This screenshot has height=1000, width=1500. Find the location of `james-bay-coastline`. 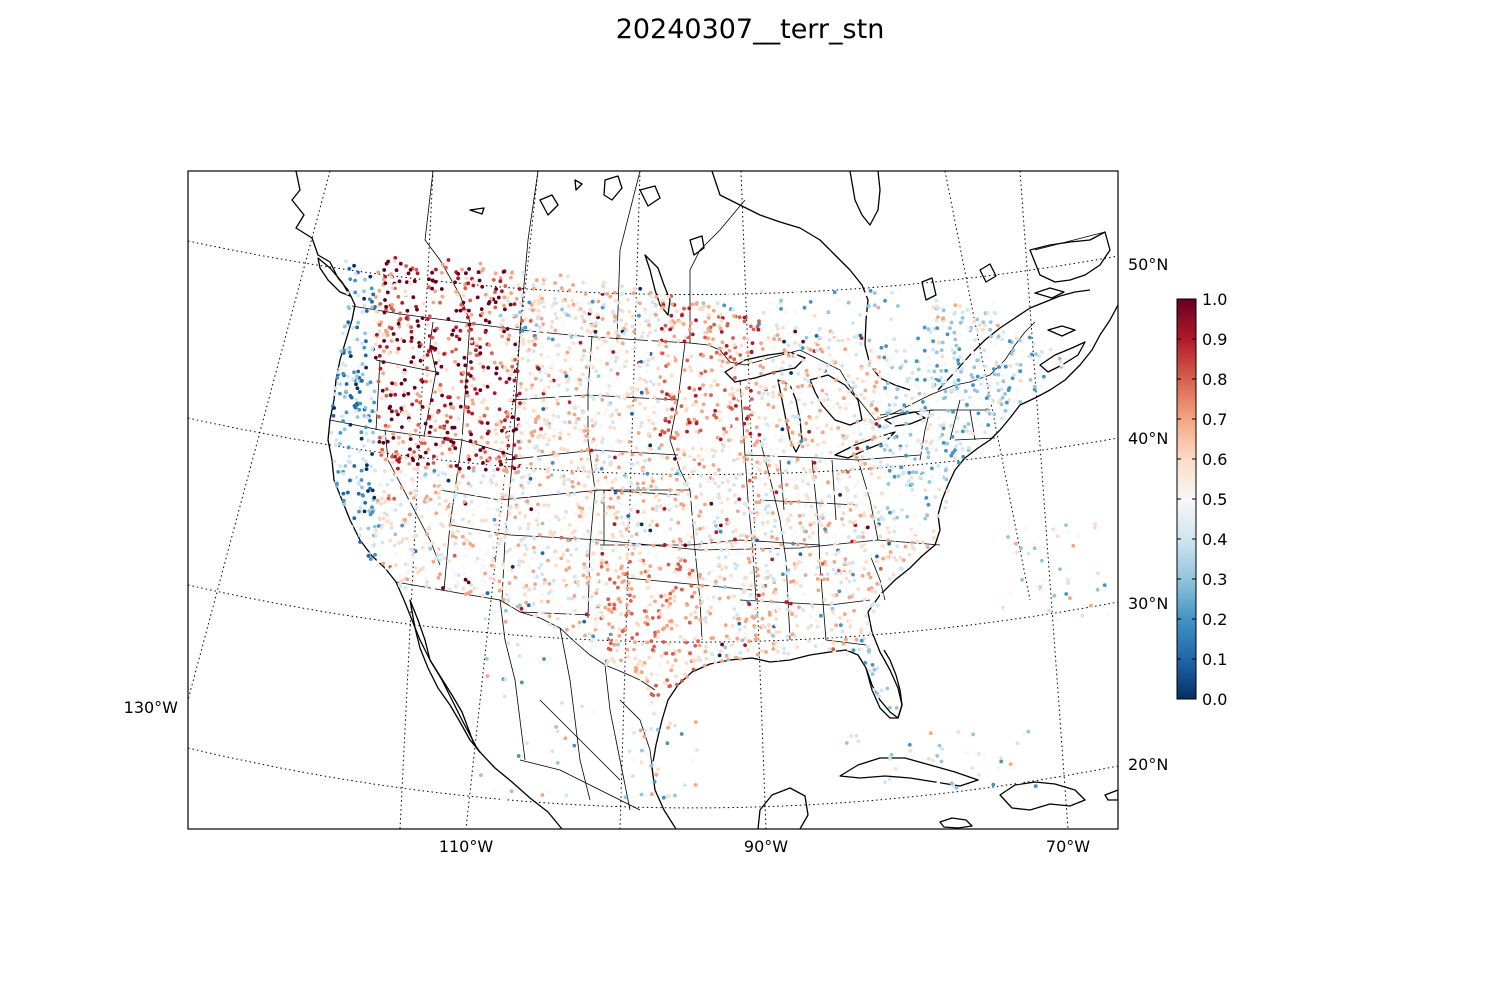

james-bay-coastline is located at coordinates (865, 198).